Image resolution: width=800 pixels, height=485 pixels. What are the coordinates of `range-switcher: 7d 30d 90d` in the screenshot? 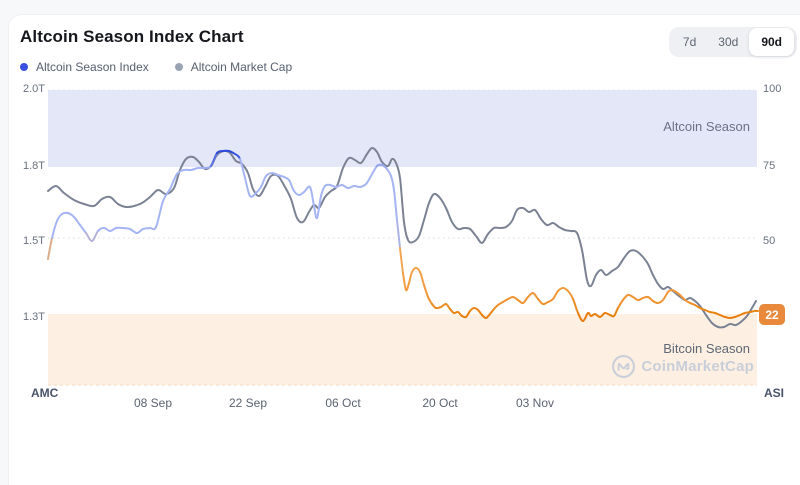 It's located at (732, 42).